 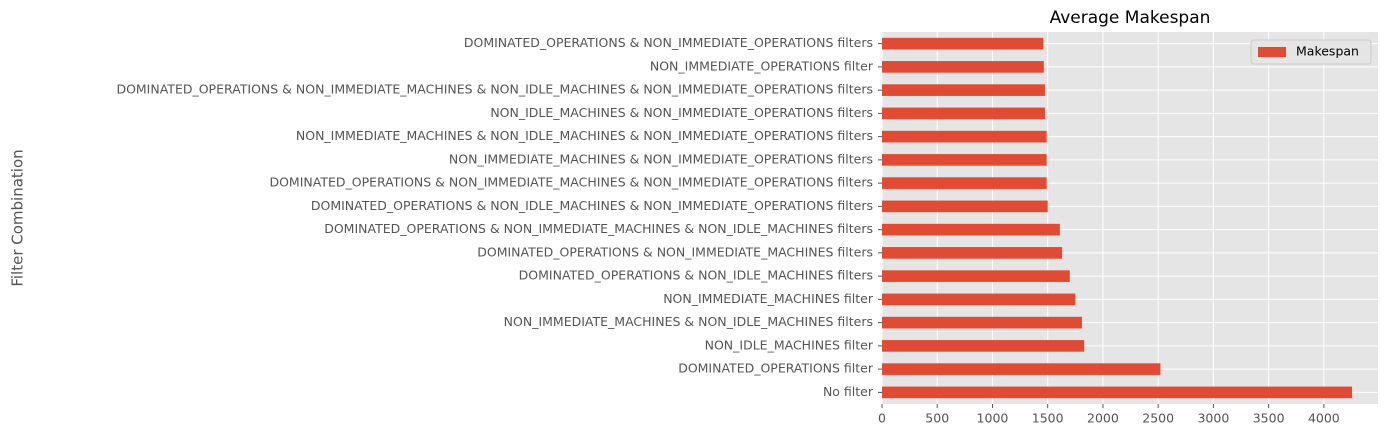 I want to click on y-tick-label: NON_IMMEDIATE_OPERATIONS filter, so click(x=762, y=65).